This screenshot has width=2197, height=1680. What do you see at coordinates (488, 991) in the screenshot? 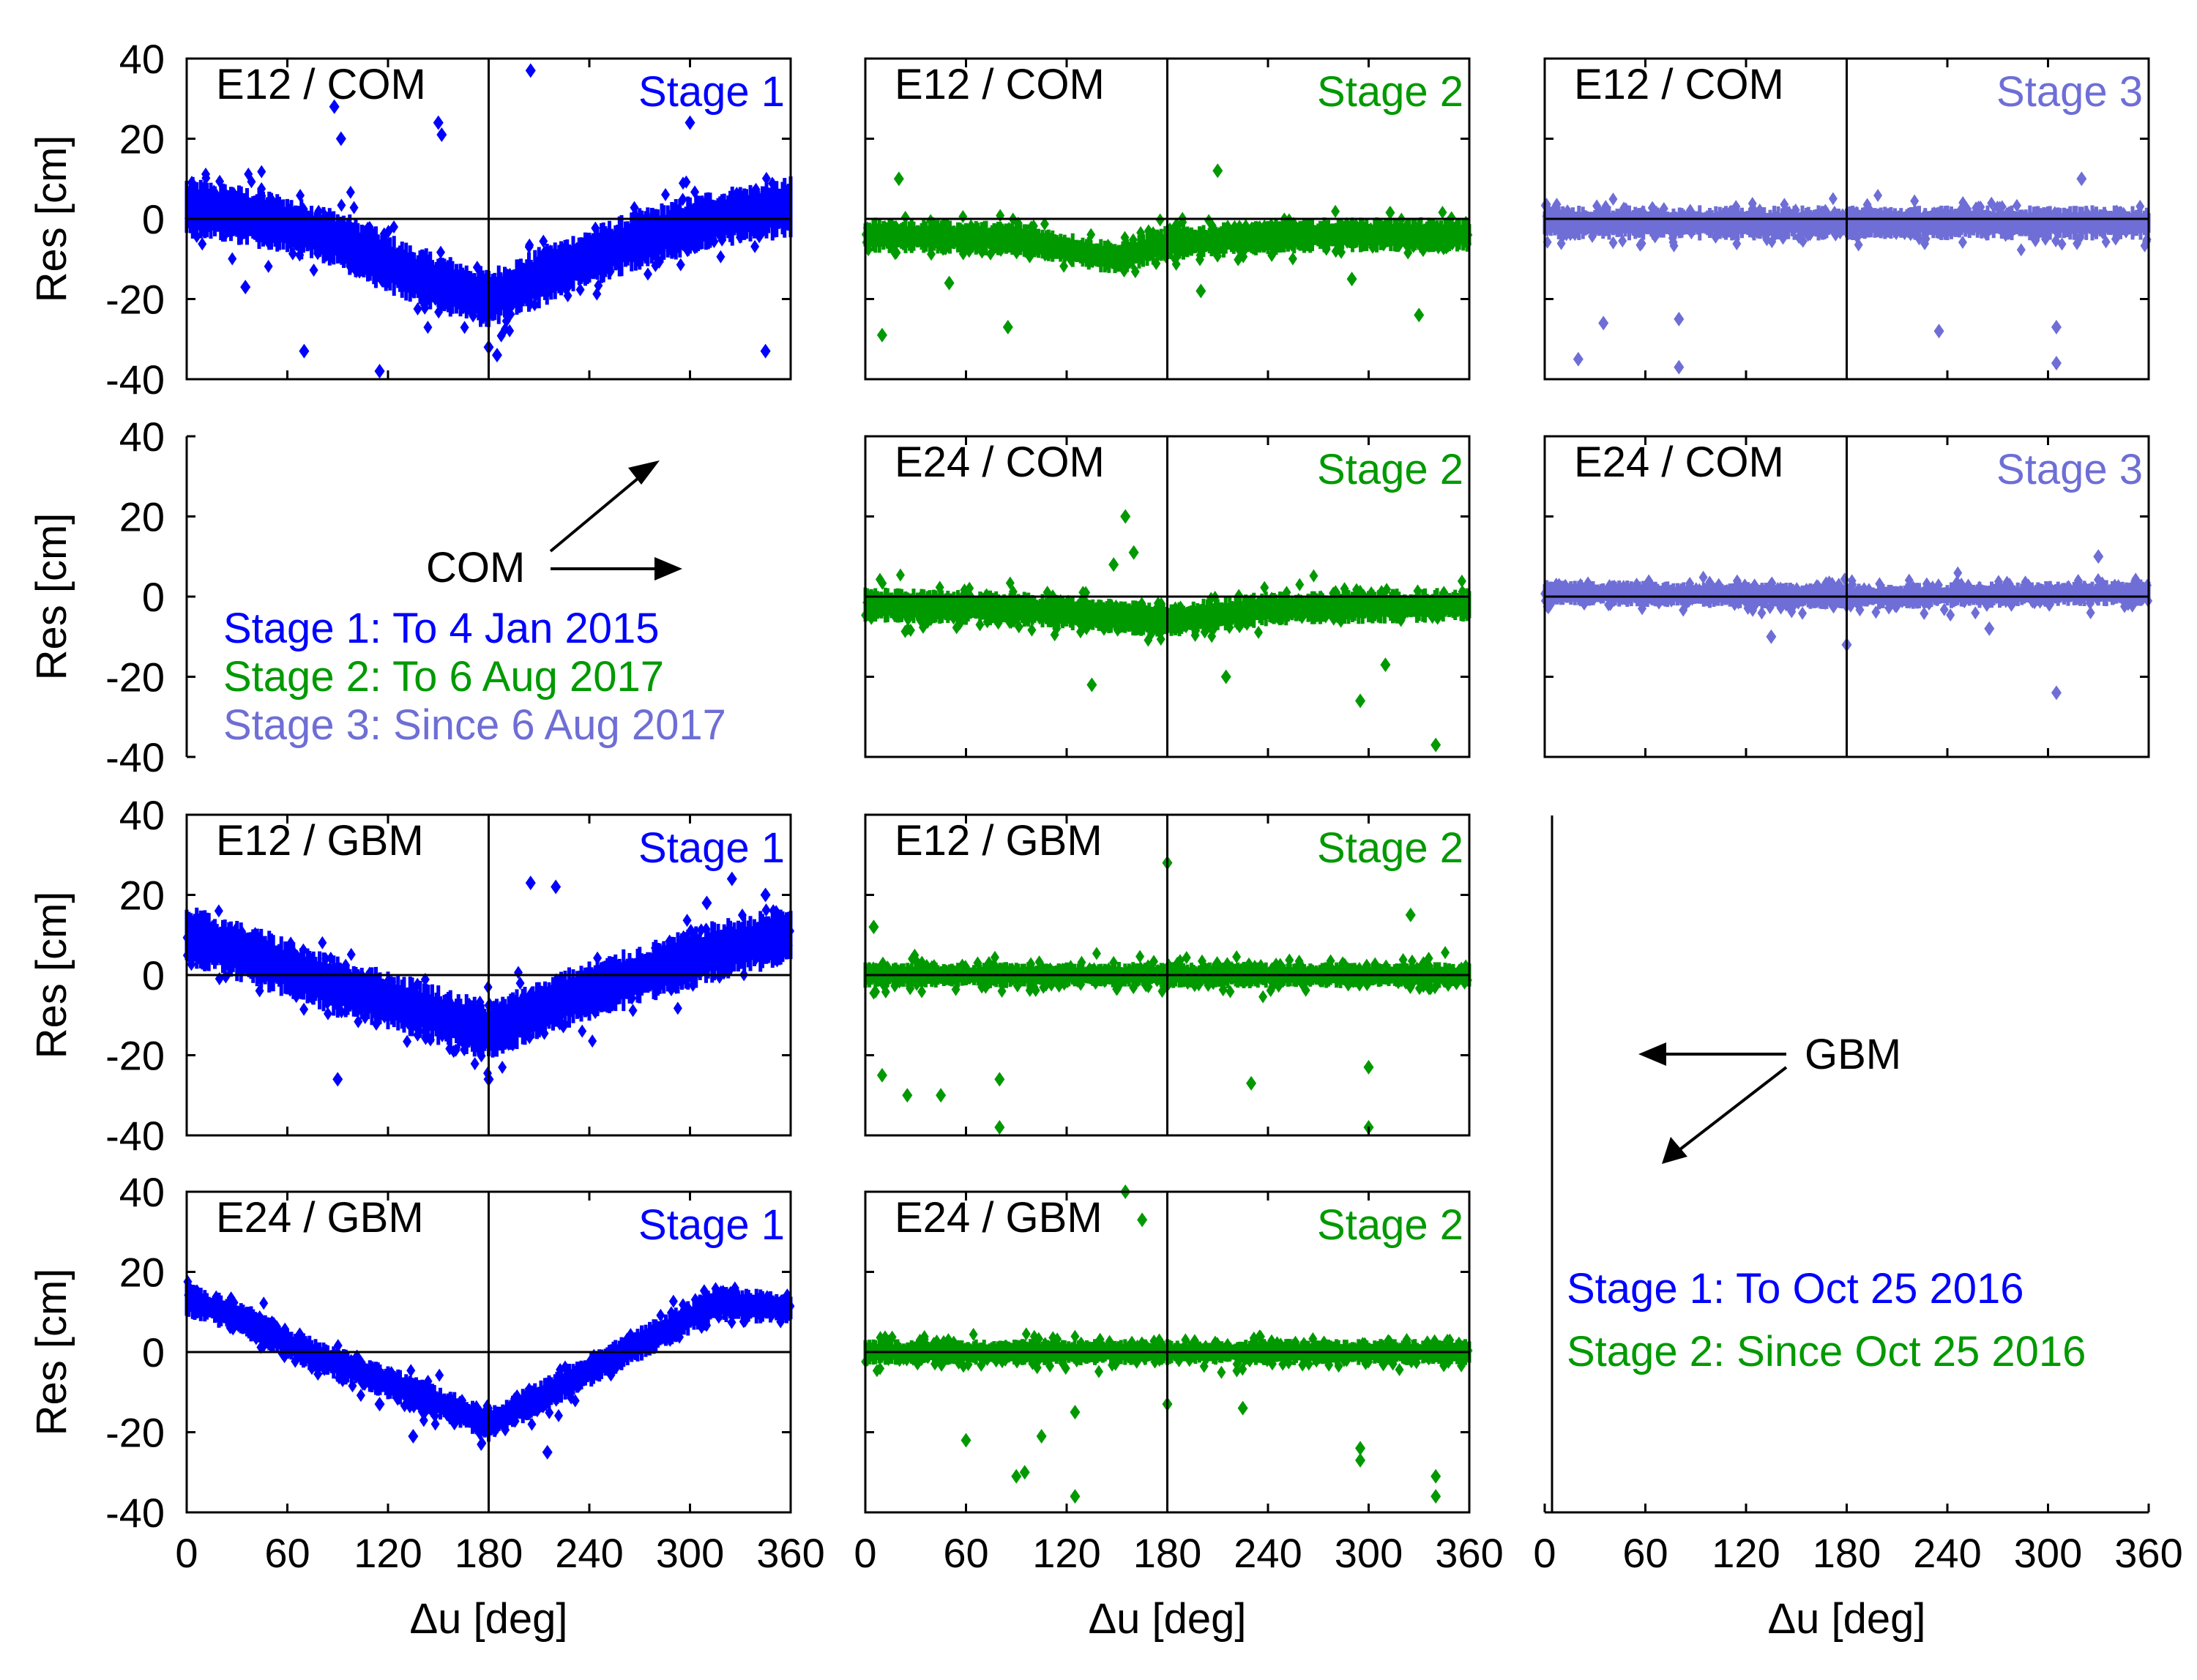
I see `scatter-cloud` at bounding box center [488, 991].